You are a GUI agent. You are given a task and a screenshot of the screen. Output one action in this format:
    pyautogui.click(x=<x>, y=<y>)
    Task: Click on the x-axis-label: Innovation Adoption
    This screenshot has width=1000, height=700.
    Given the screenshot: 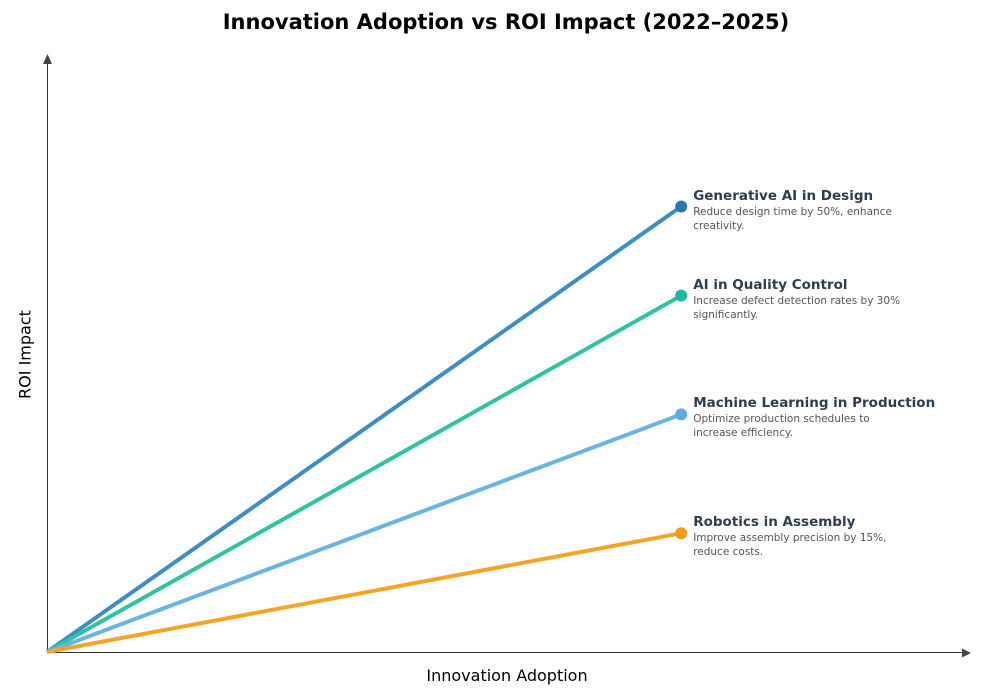 What is the action you would take?
    pyautogui.click(x=507, y=675)
    